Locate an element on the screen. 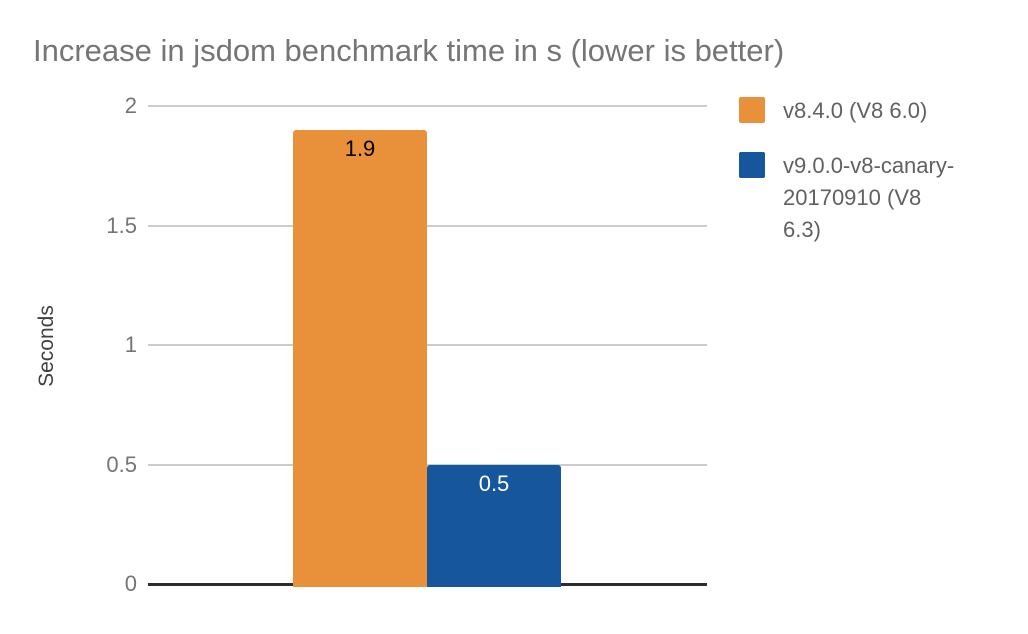 The image size is (1028, 634). y-tick-label: 2 is located at coordinates (130, 105).